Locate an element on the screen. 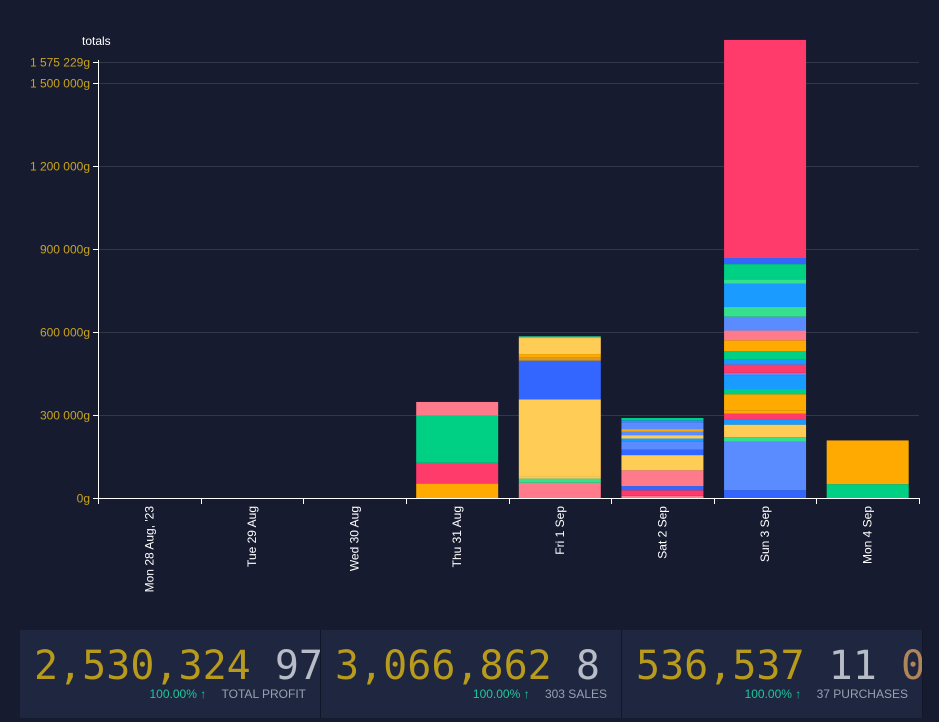 Image resolution: width=939 pixels, height=722 pixels. profit-gold: 2,530,324 is located at coordinates (142, 666).